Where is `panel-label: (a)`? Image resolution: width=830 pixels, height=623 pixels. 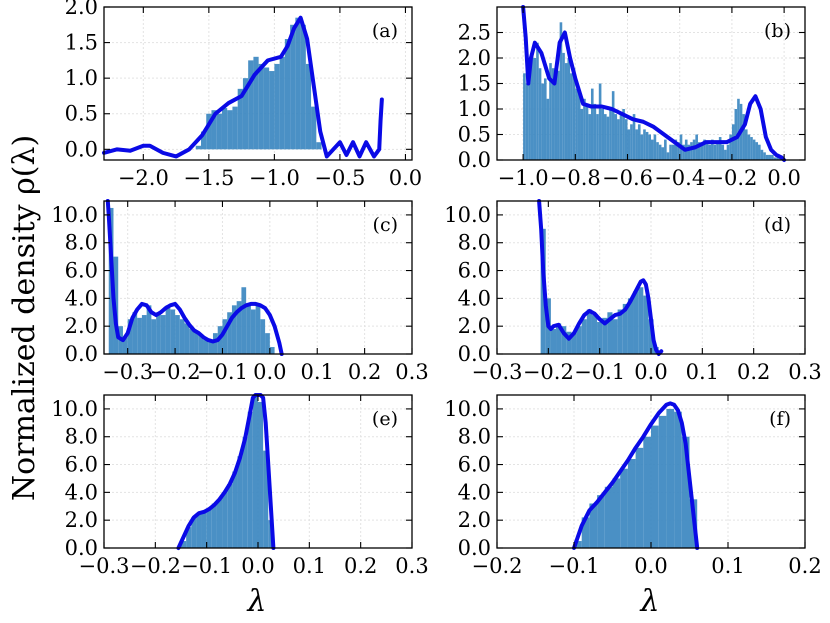 panel-label: (a) is located at coordinates (385, 31).